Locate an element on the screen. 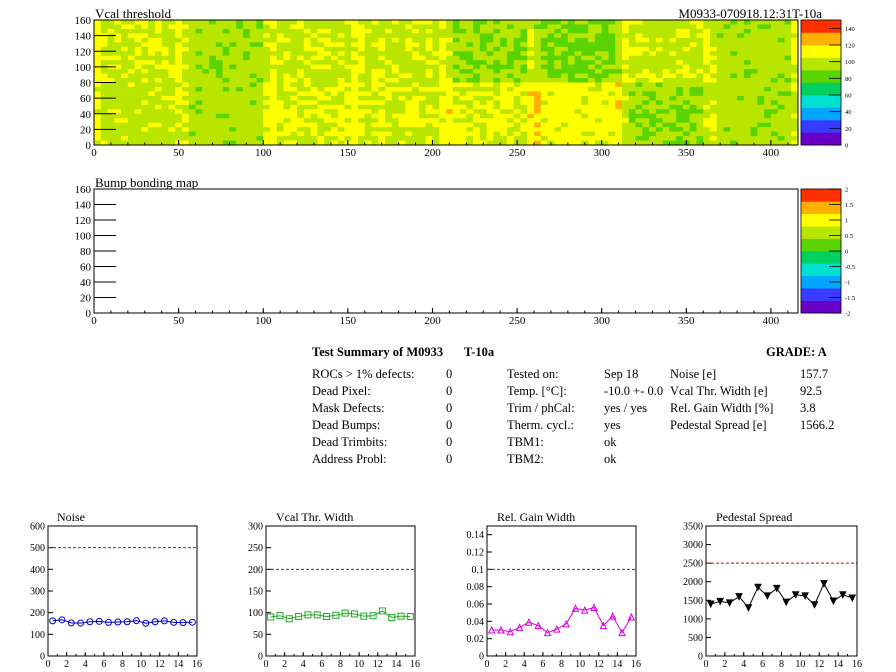 The width and height of the screenshot is (896, 672). x-tick-label: 14 is located at coordinates (838, 664).